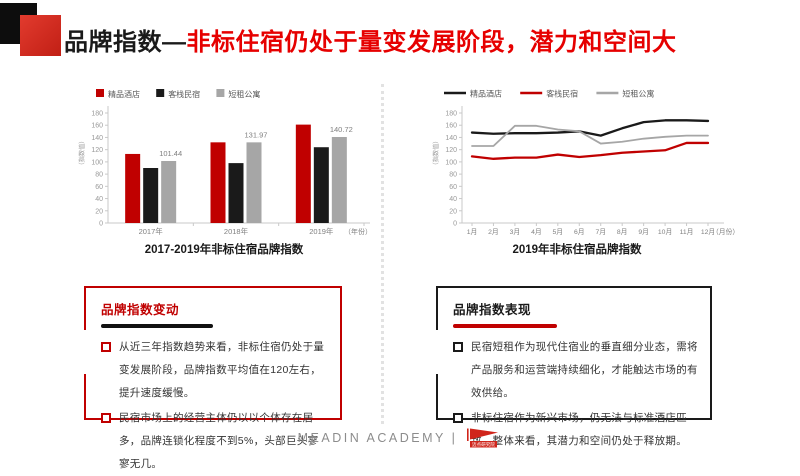 The width and height of the screenshot is (800, 476). What do you see at coordinates (687, 232) in the screenshot?
I see `svg-text: 11月` at bounding box center [687, 232].